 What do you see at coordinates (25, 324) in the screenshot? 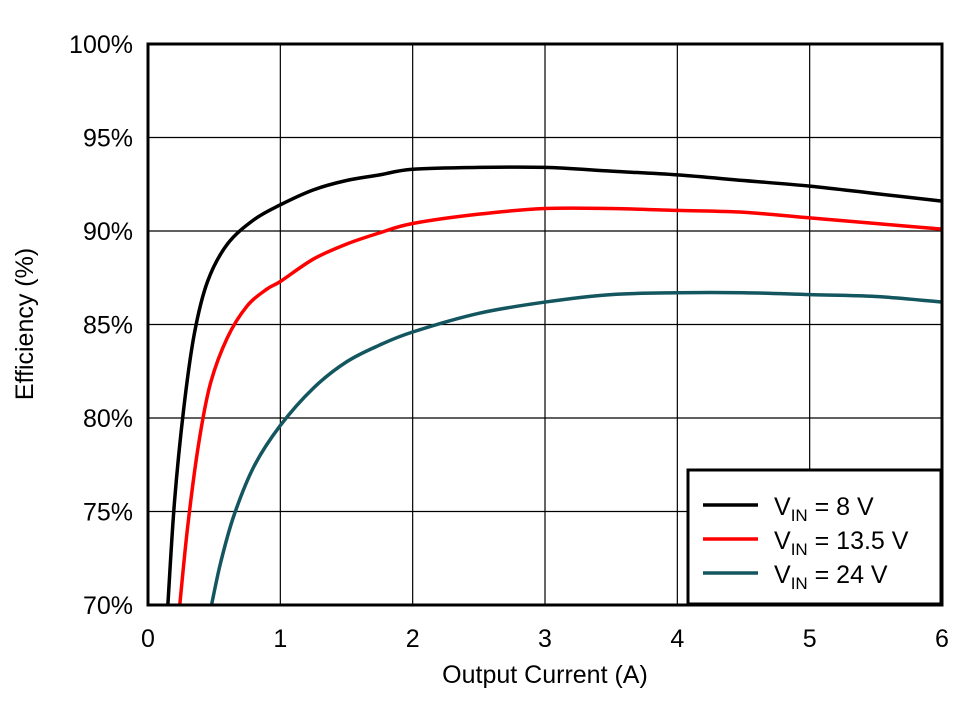
I see `y-axis-label: Efficiency (%)` at bounding box center [25, 324].